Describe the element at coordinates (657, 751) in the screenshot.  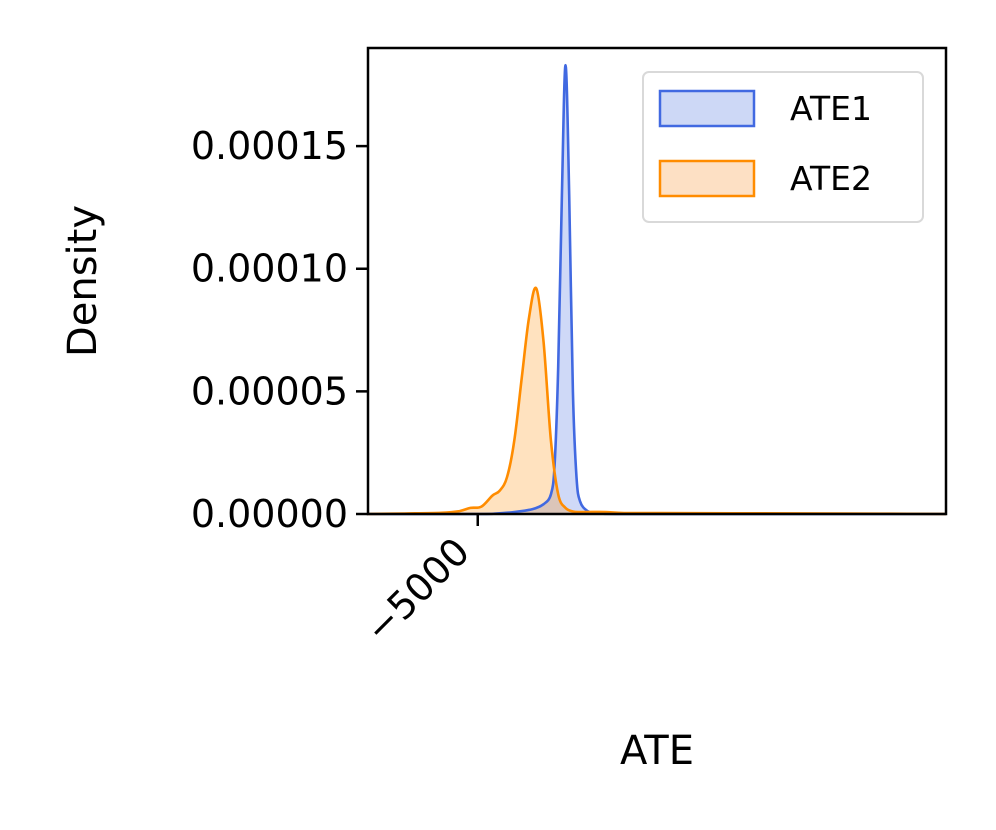
I see `x-axis-label: ATE` at that location.